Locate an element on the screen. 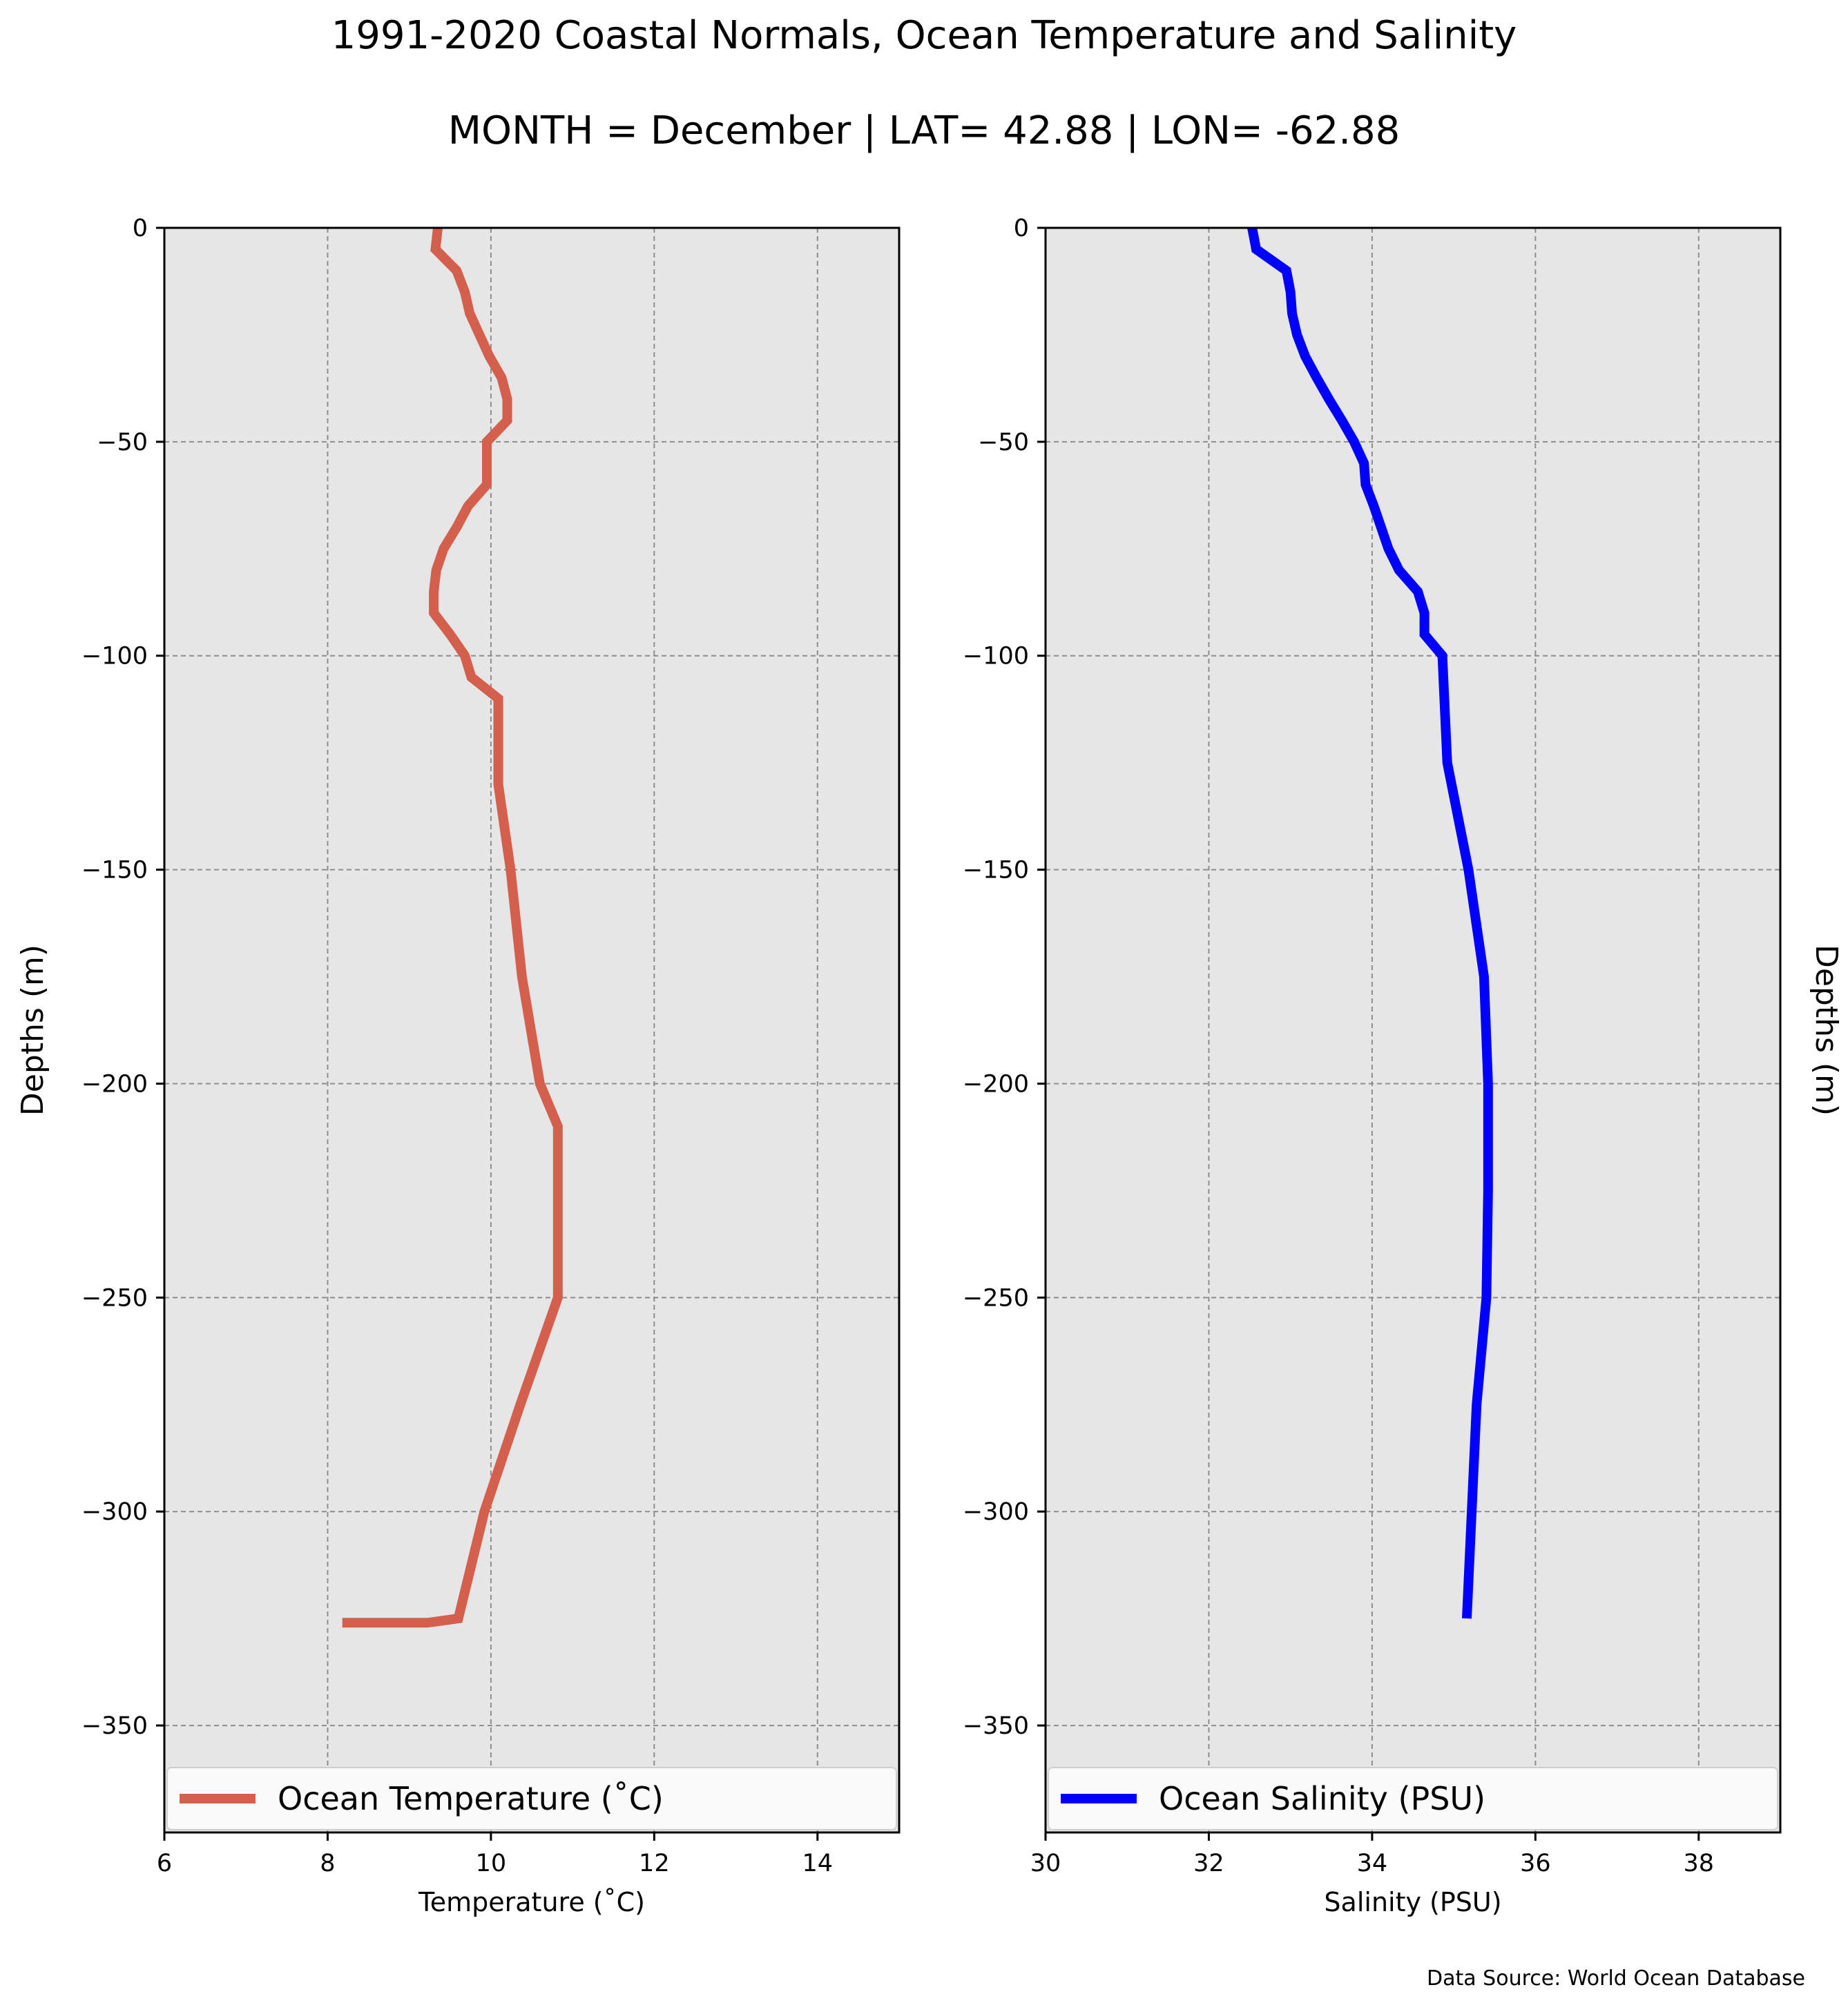 The height and width of the screenshot is (2003, 1848). x-tick-label: 6 is located at coordinates (164, 1863).